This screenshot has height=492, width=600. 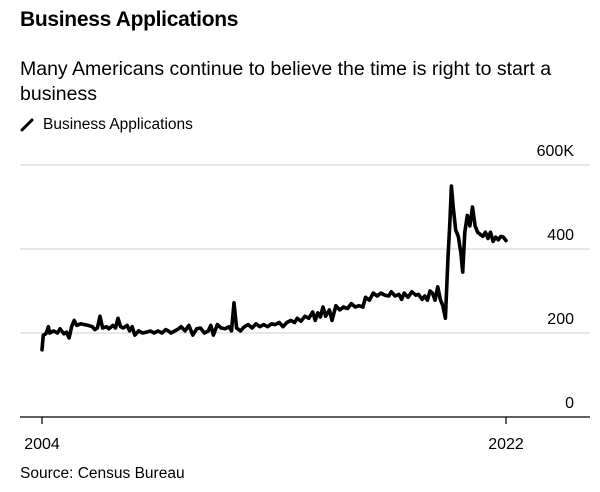 What do you see at coordinates (556, 277) in the screenshot?
I see `y-axis-tick-labels: 0 200 400 600K` at bounding box center [556, 277].